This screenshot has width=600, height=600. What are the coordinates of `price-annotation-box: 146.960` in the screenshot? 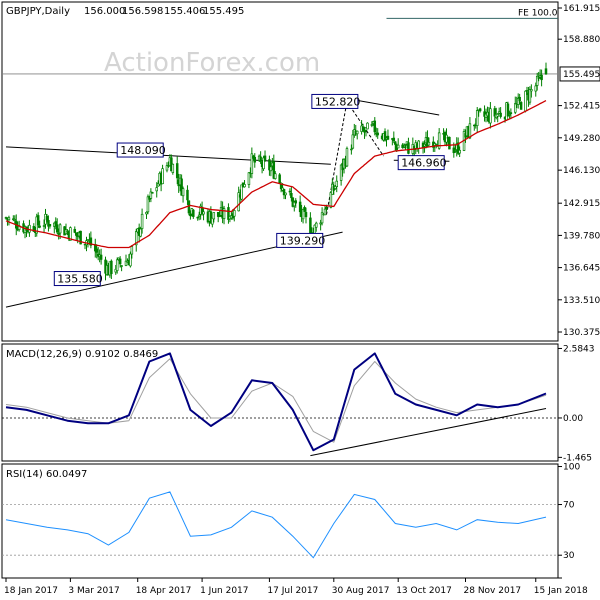 It's located at (422, 163).